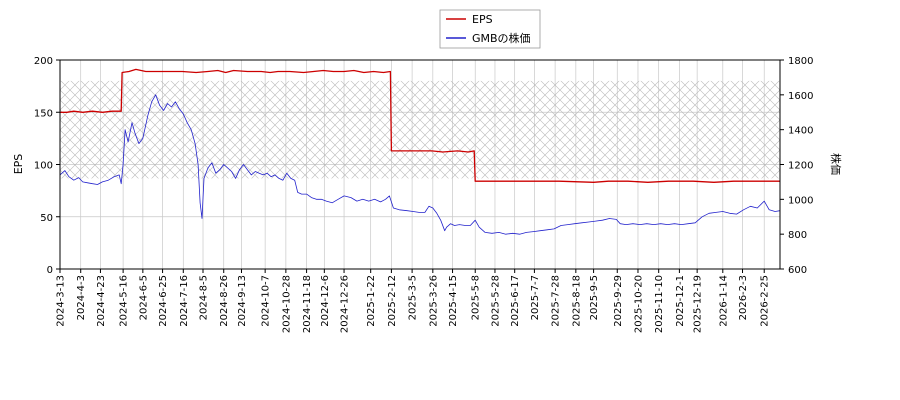 This screenshot has height=400, width=900. I want to click on left-tick-label-4: 200, so click(43, 61).